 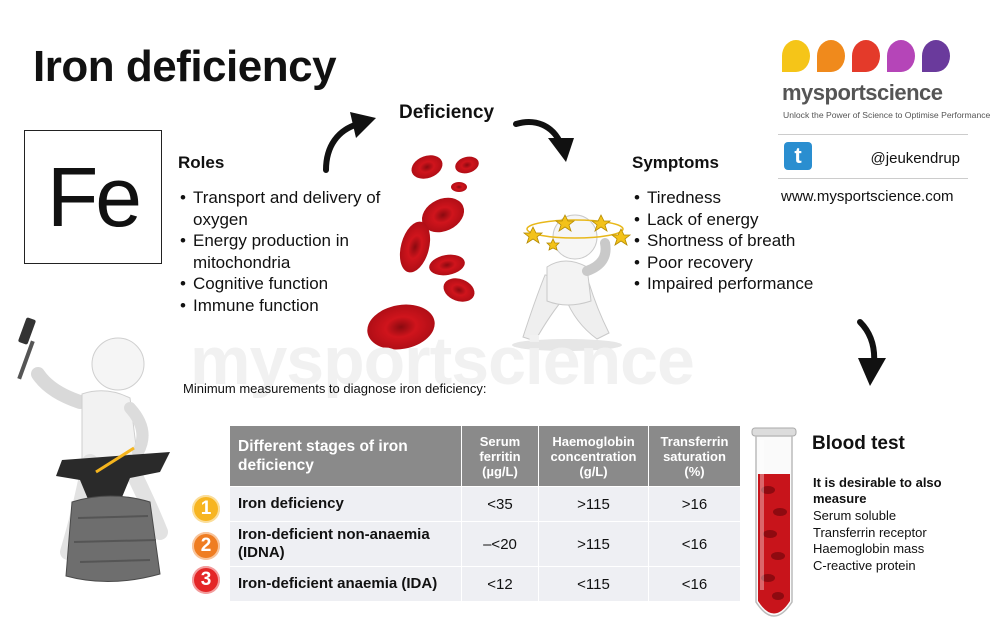 I want to click on website-link: www.mysportscience.com, so click(x=867, y=196).